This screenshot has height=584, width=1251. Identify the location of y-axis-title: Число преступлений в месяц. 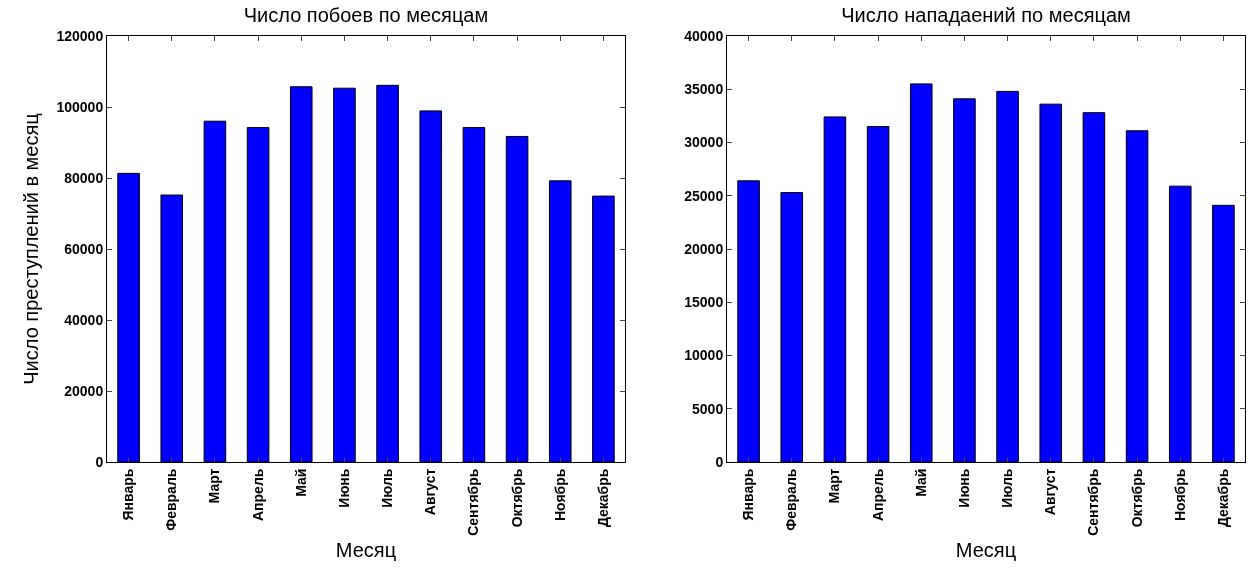
(30, 249).